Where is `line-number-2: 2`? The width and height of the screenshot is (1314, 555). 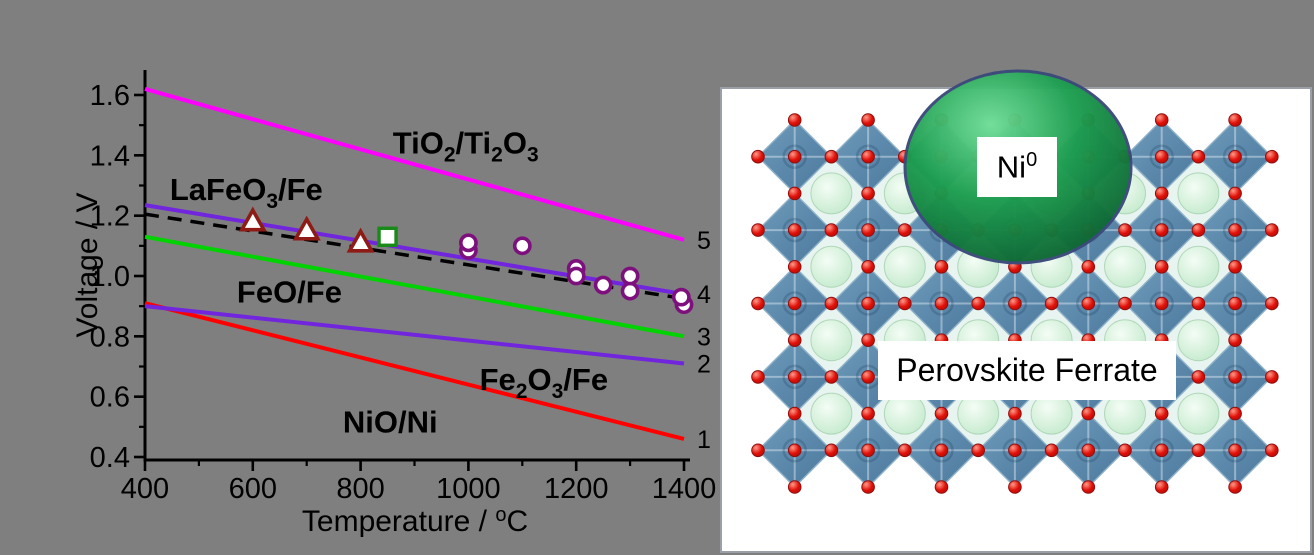
line-number-2: 2 is located at coordinates (704, 364).